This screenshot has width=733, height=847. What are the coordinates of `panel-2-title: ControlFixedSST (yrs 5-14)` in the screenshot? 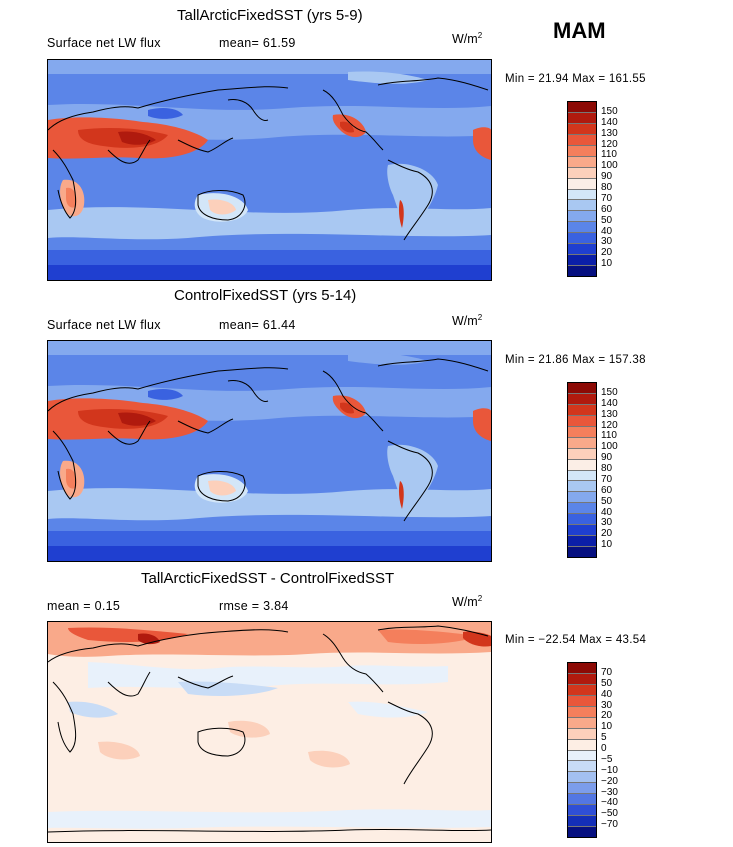 It's located at (265, 295).